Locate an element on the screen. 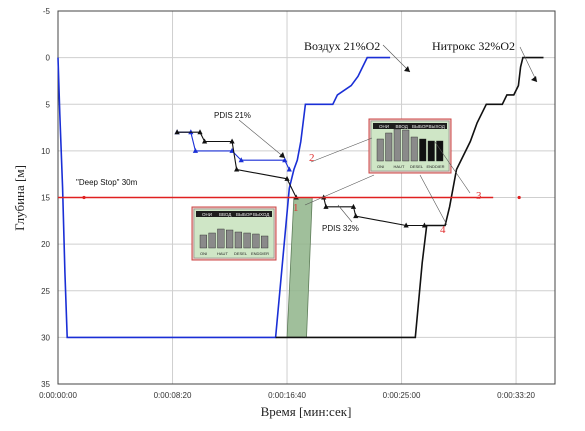 This screenshot has width=585, height=431. annotation-label: 3 is located at coordinates (479, 196).